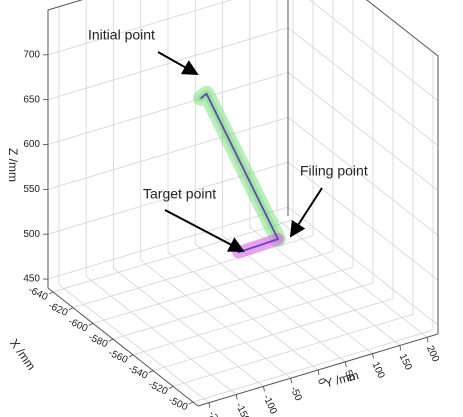  What do you see at coordinates (22, 354) in the screenshot?
I see `x-axis-label: X /mm` at bounding box center [22, 354].